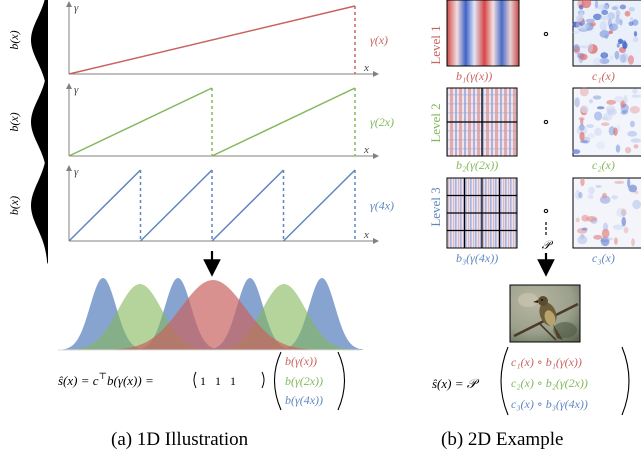 The height and width of the screenshot is (463, 641). What do you see at coordinates (477, 258) in the screenshot?
I see `b-label-3: b₃(γ(4x))` at bounding box center [477, 258].